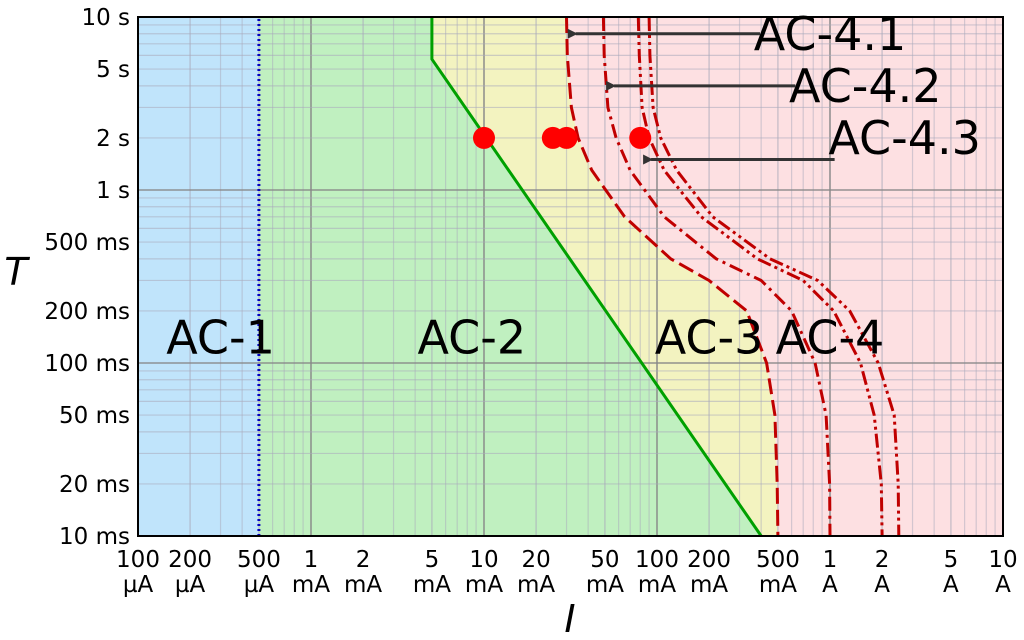 The height and width of the screenshot is (640, 1024). I want to click on region-label-ac-3: AC-3, so click(709, 338).